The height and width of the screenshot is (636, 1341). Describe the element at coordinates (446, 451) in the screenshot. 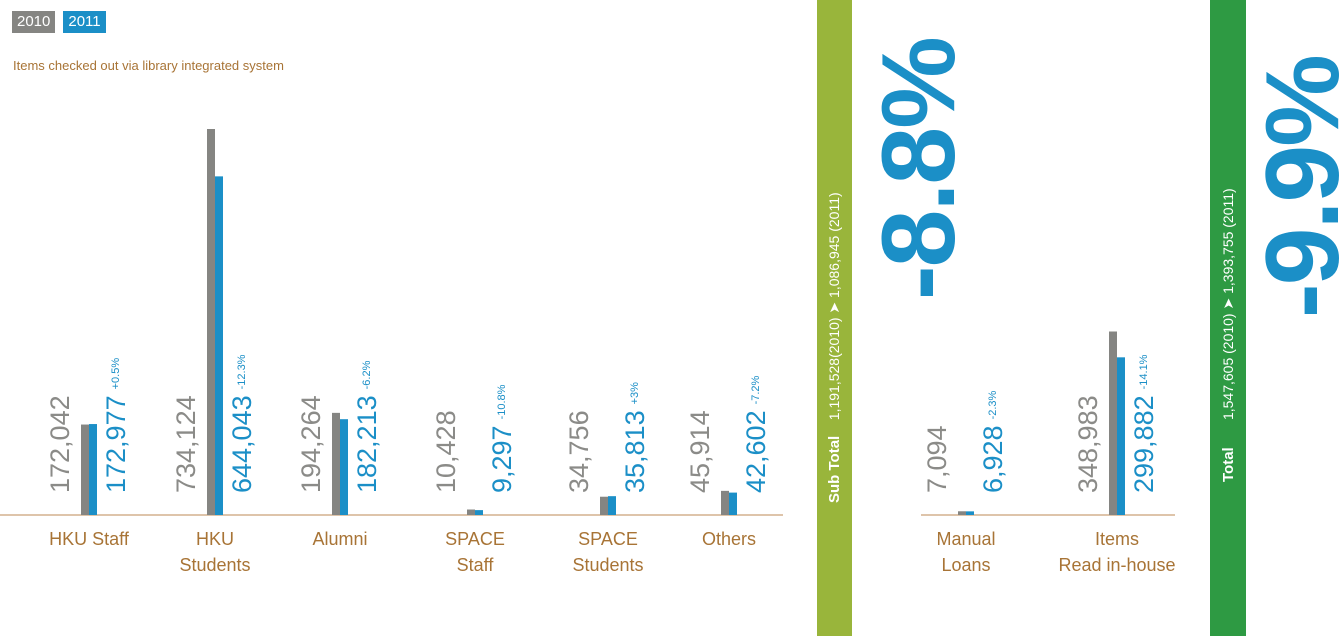

I see `value-2010-space-staff: 10,428` at that location.